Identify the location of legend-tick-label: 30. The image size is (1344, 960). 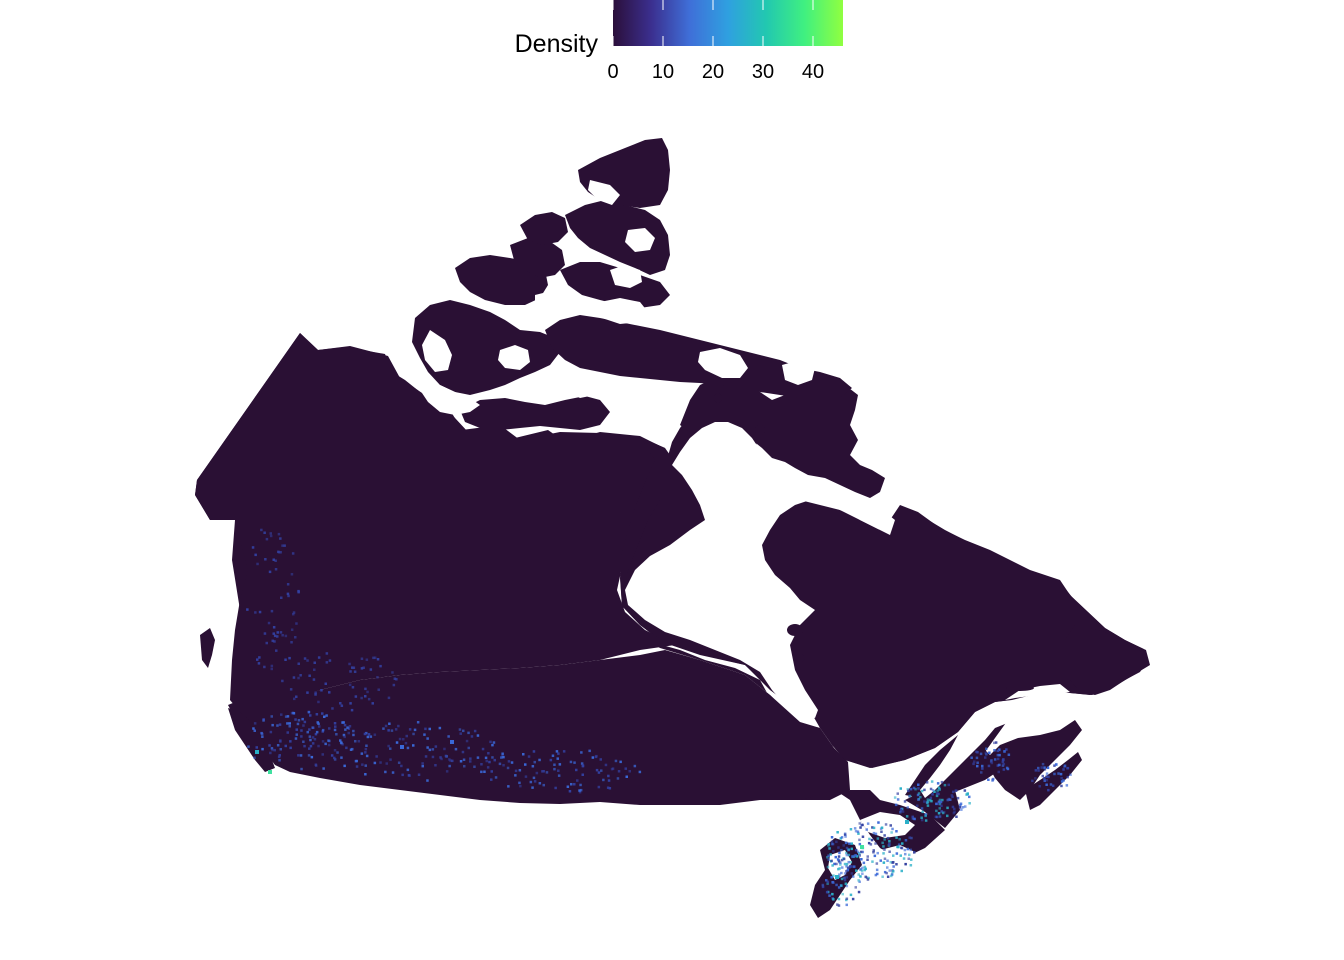
(763, 72).